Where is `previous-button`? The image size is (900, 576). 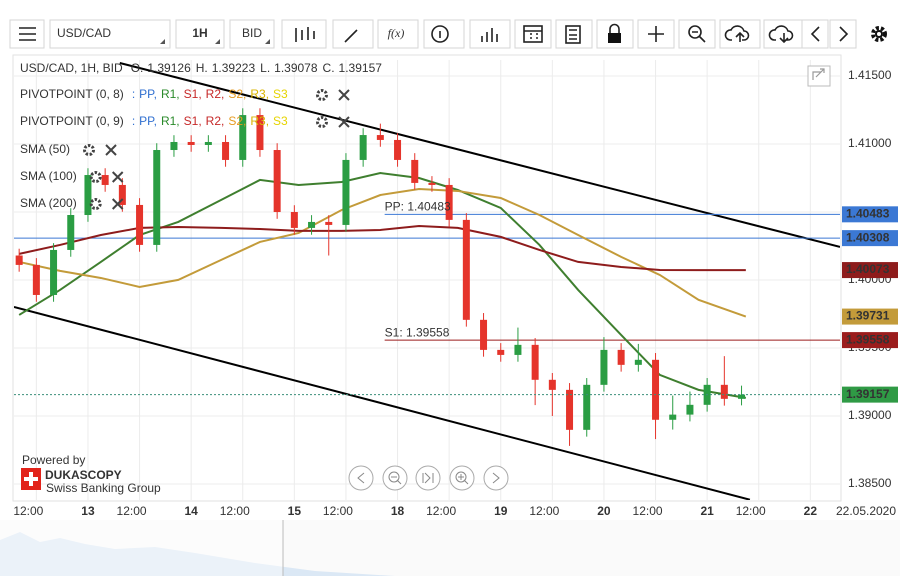
previous-button is located at coordinates (815, 34).